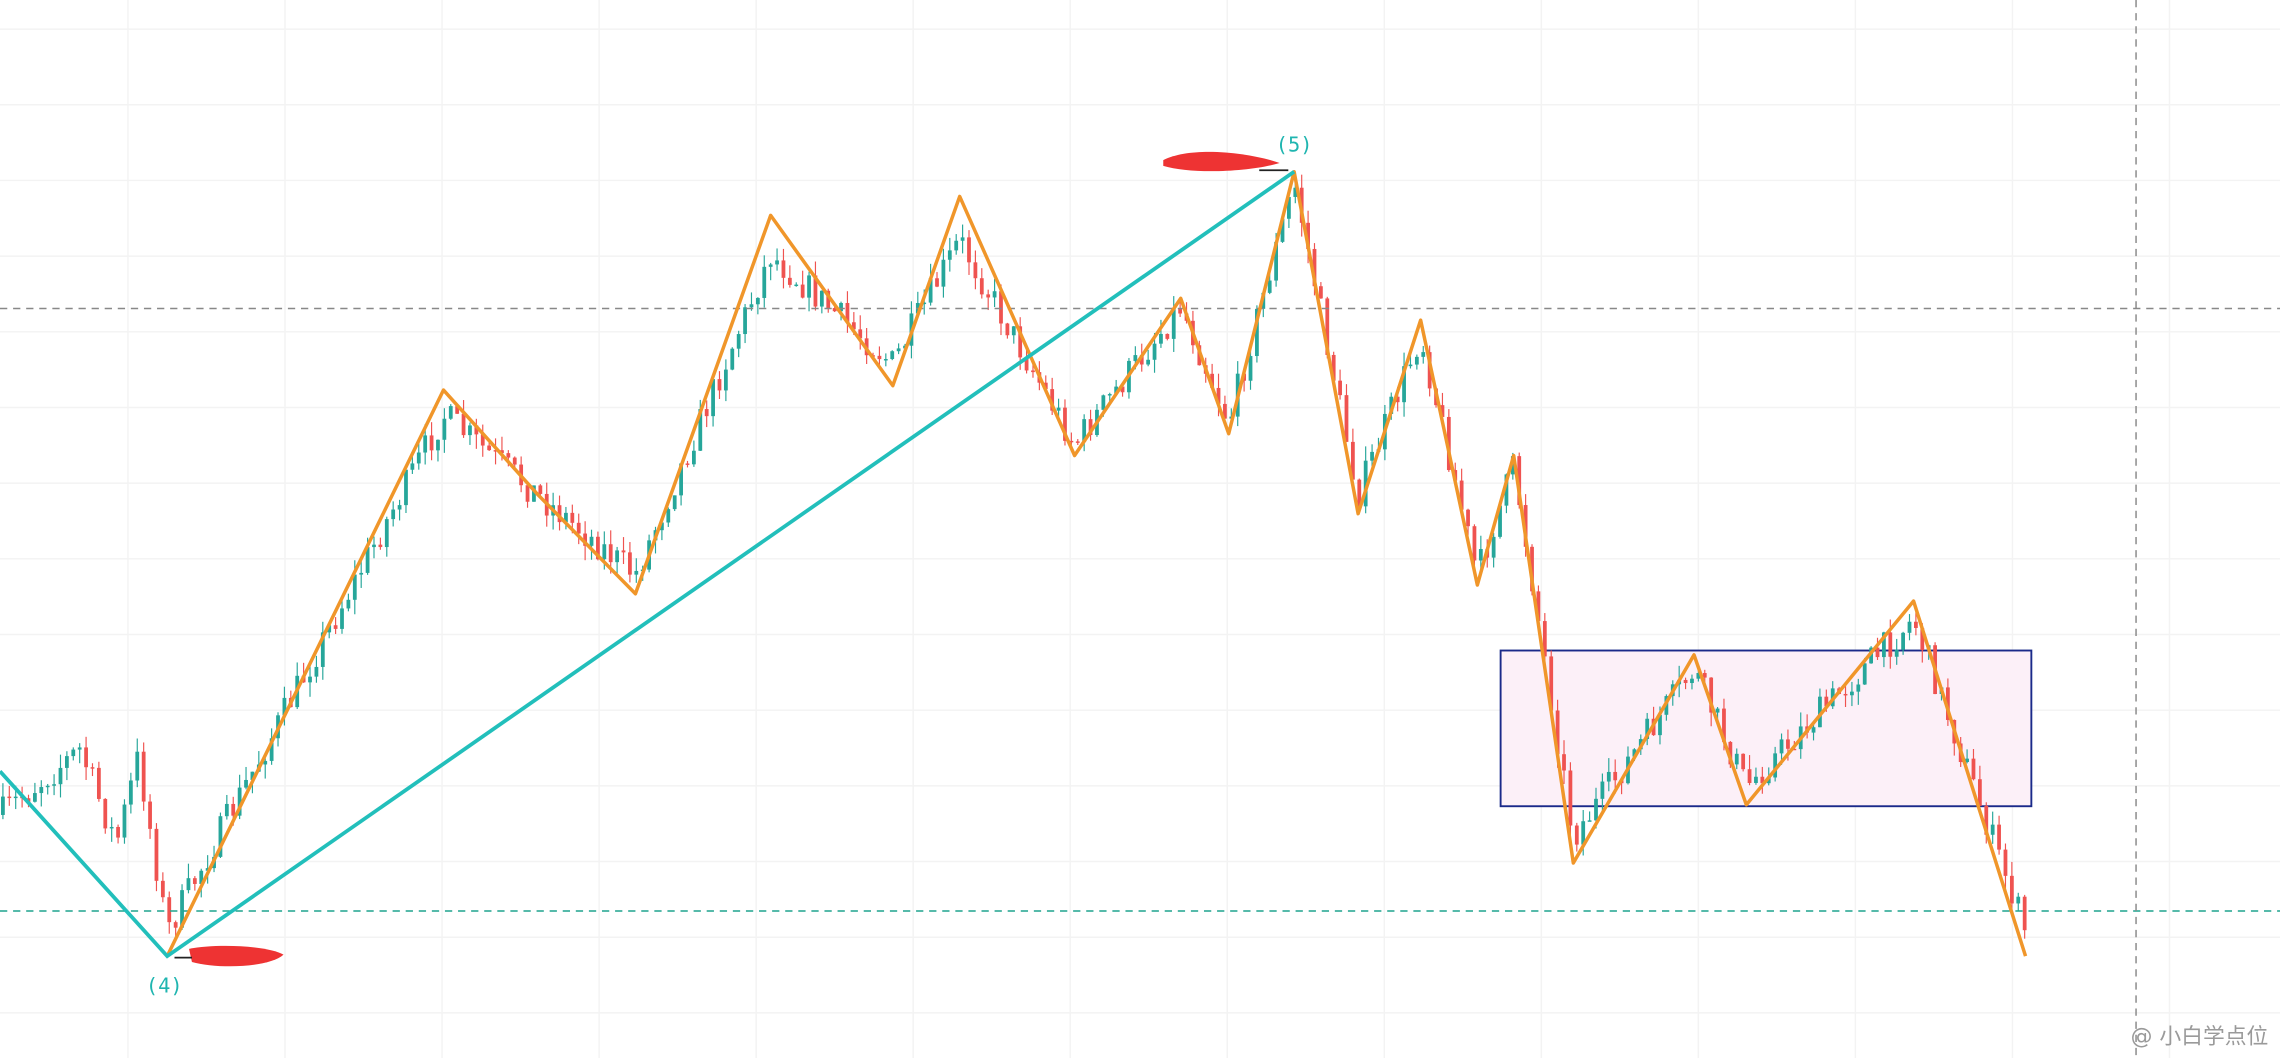 The image size is (2280, 1058). What do you see at coordinates (1221, 161) in the screenshot?
I see `redaction` at bounding box center [1221, 161].